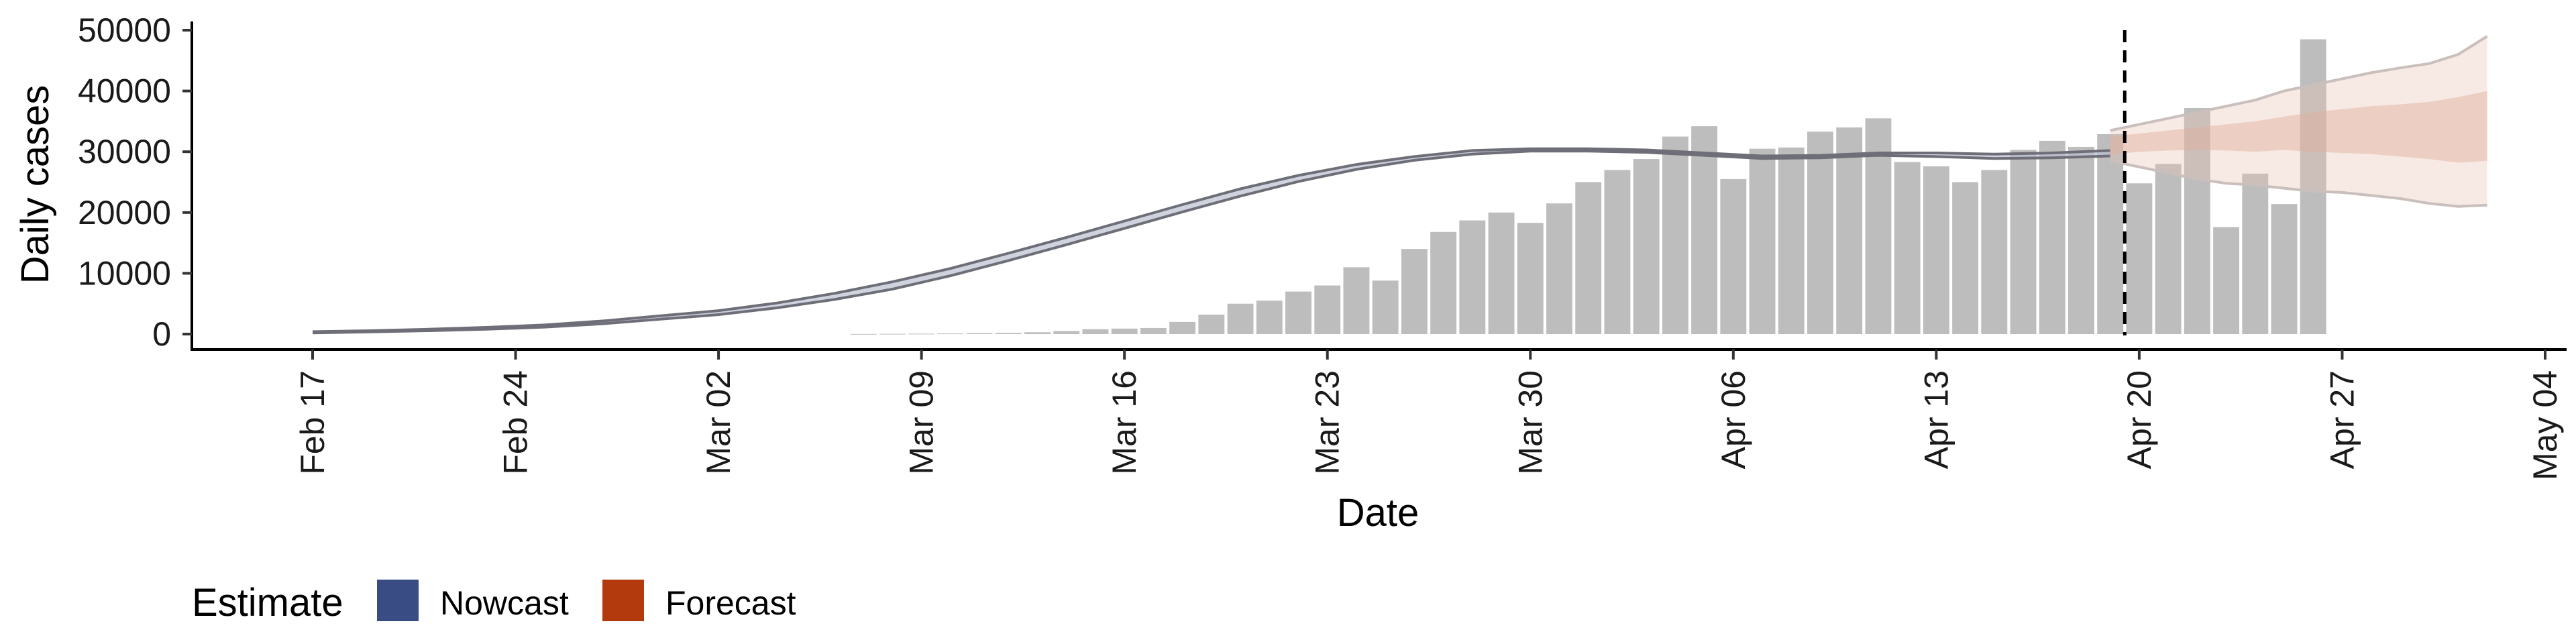 The width and height of the screenshot is (2576, 644). I want to click on x-tick-label-9: Apr 20, so click(2139, 419).